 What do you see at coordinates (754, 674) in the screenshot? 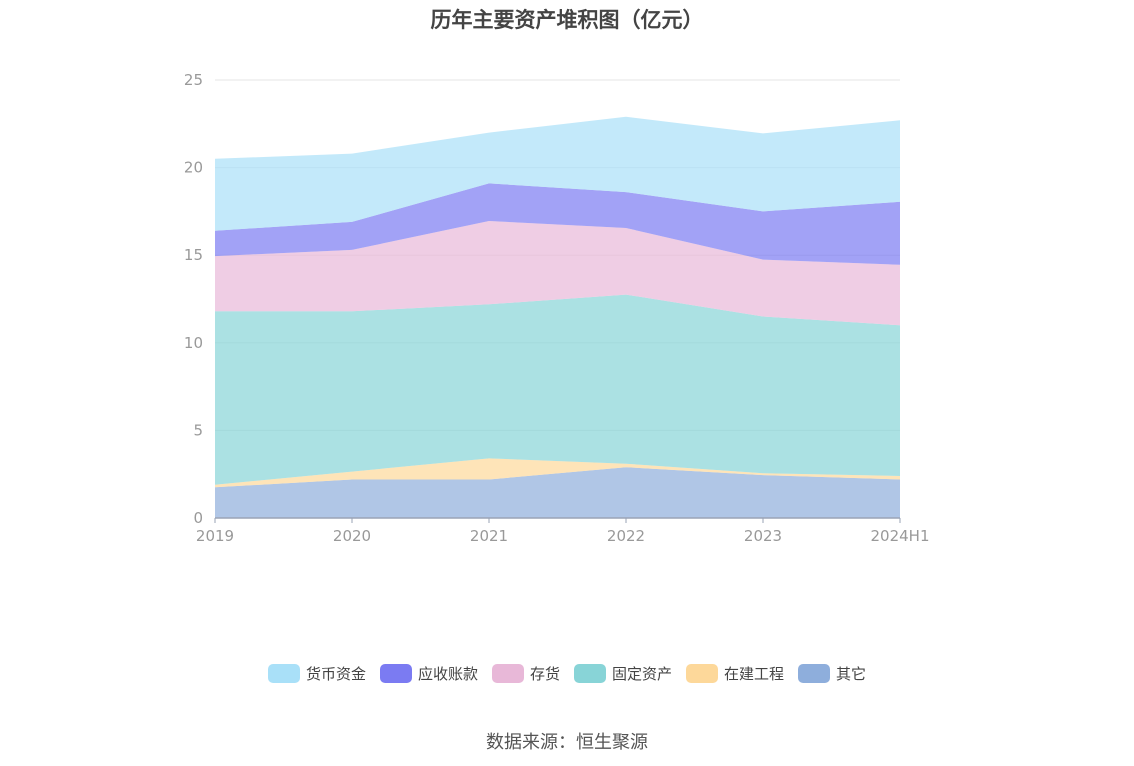
I see `legend-label: 在建工程` at bounding box center [754, 674].